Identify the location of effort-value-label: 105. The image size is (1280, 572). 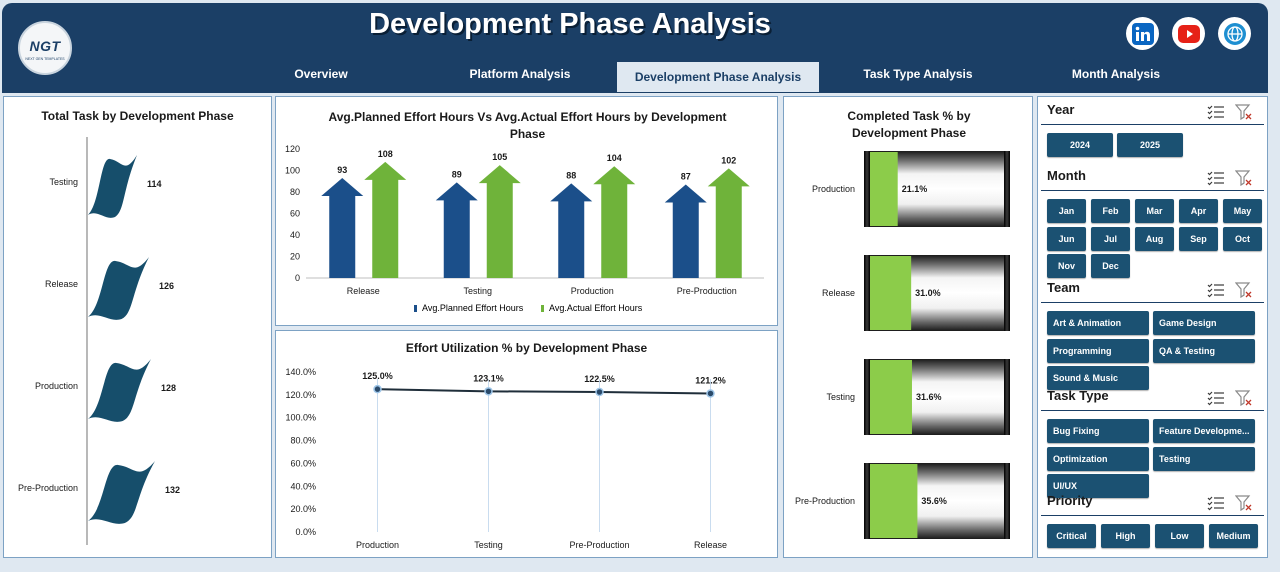
(499, 157).